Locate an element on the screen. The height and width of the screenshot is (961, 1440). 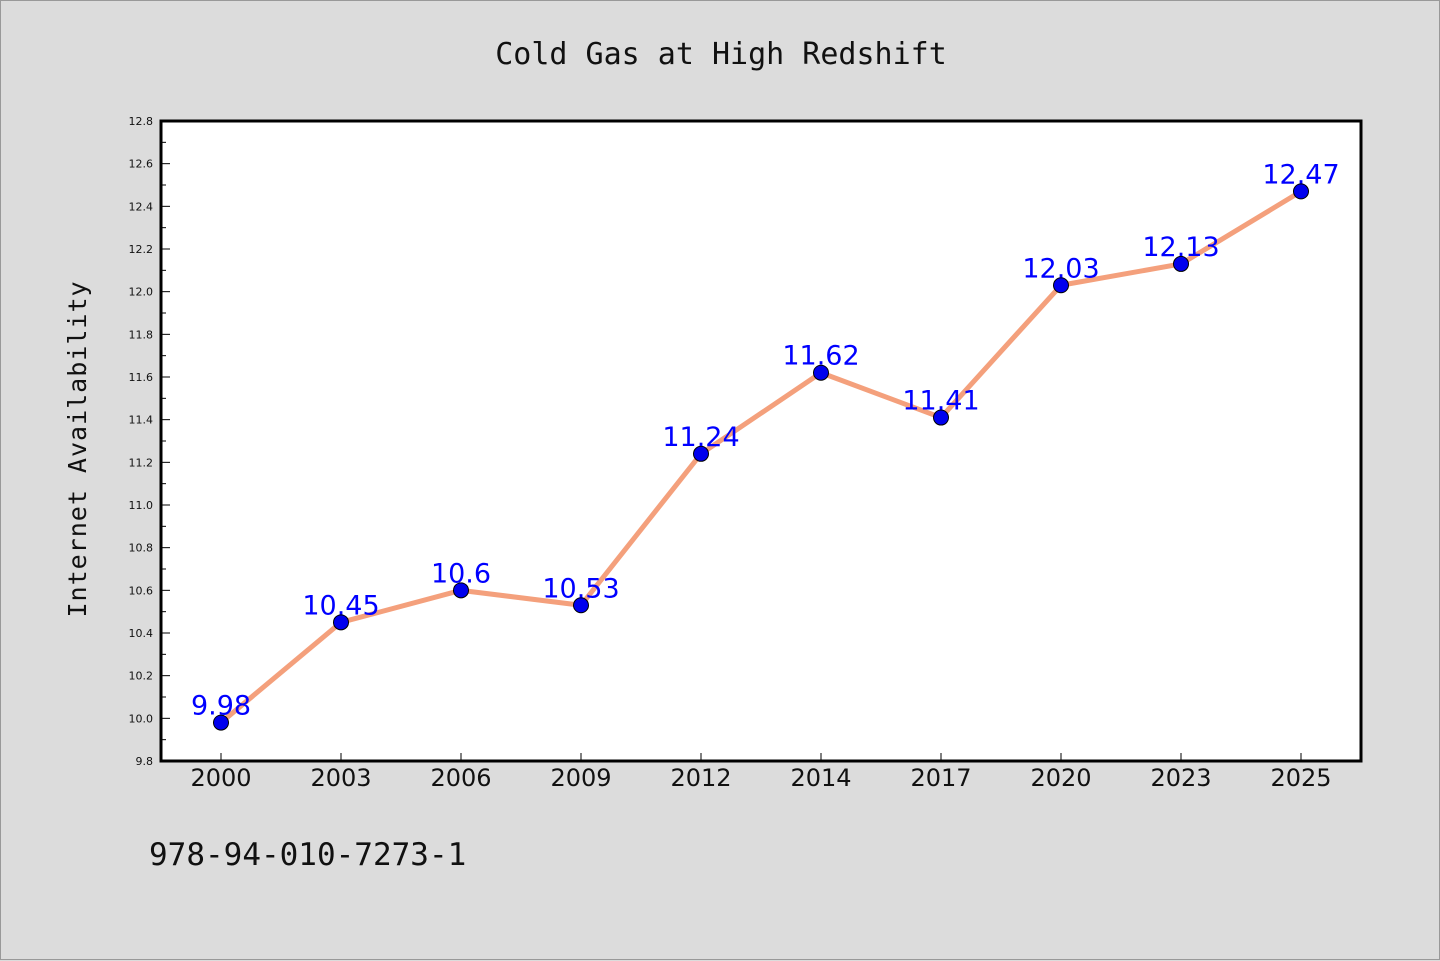
y-tick-label: 11.2 is located at coordinates (141, 462).